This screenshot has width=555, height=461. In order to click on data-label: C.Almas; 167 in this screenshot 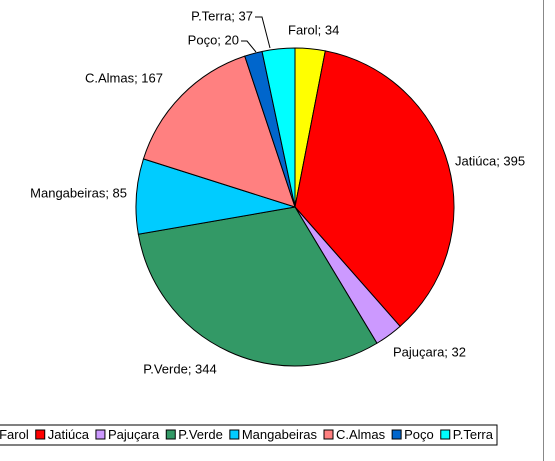, I will do `click(124, 77)`.